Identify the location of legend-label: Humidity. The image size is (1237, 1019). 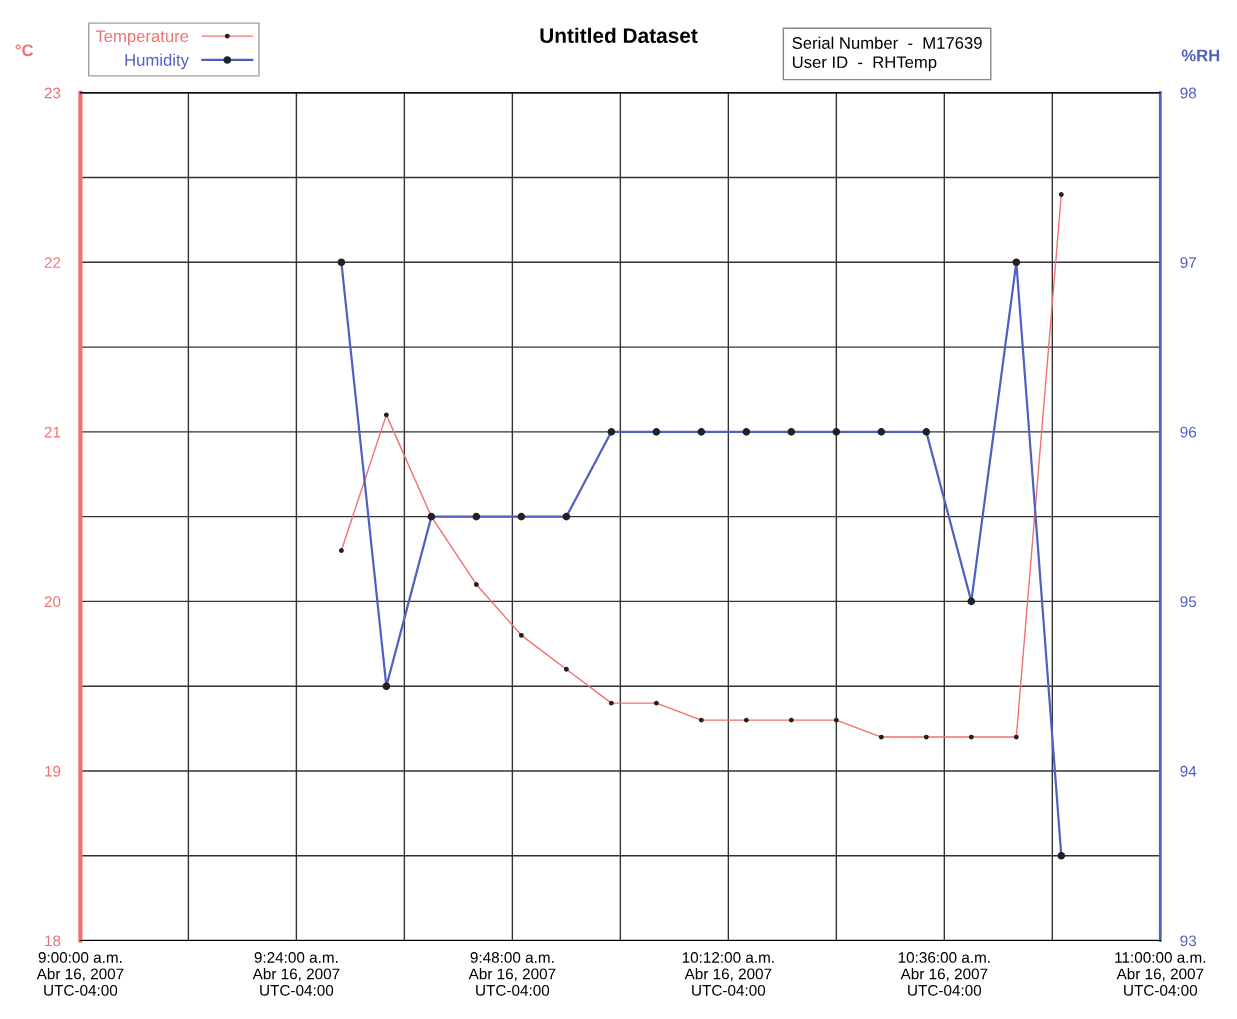
(157, 61).